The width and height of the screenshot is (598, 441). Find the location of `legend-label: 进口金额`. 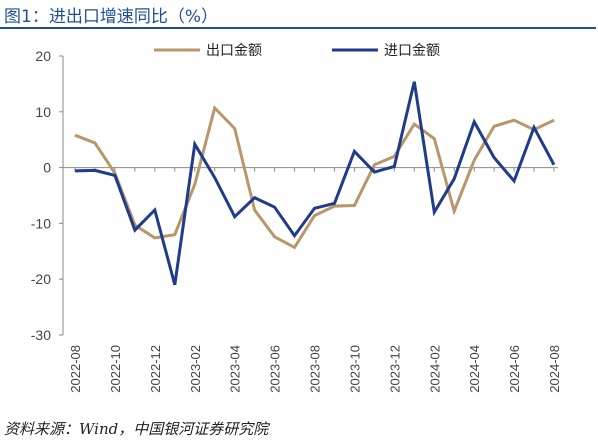

legend-label: 进口金额 is located at coordinates (412, 51).